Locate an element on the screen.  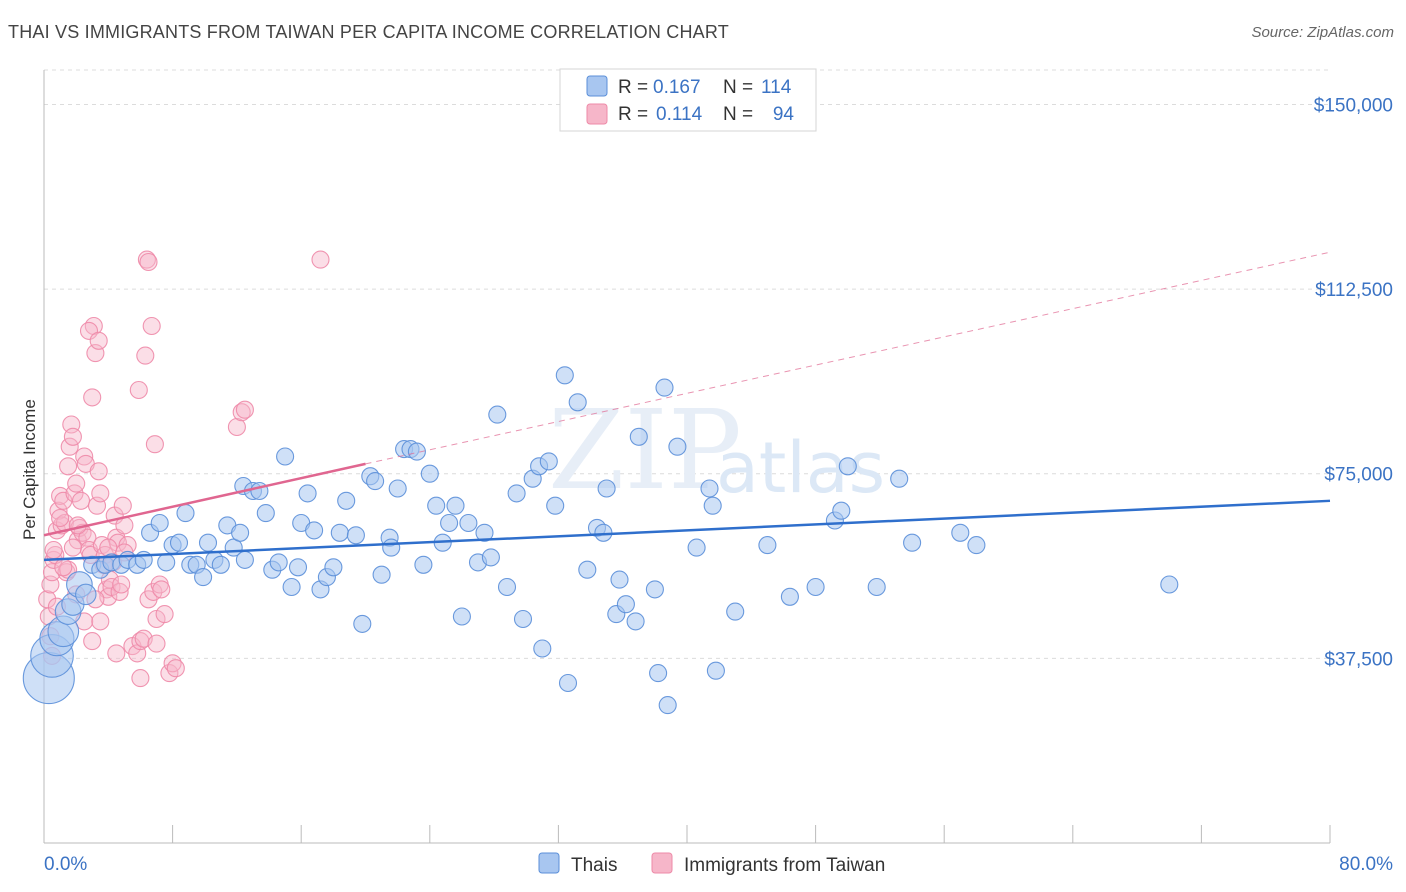
thais-trend-line is located at coordinates (687, 530).